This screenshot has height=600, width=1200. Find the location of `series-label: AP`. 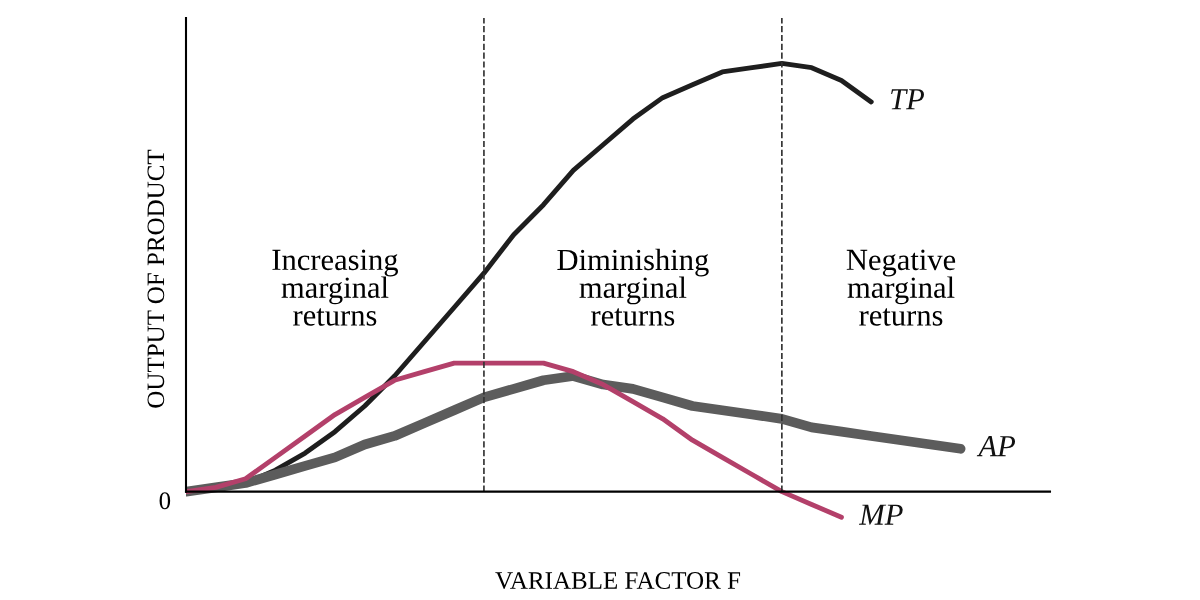

series-label: AP is located at coordinates (996, 446).